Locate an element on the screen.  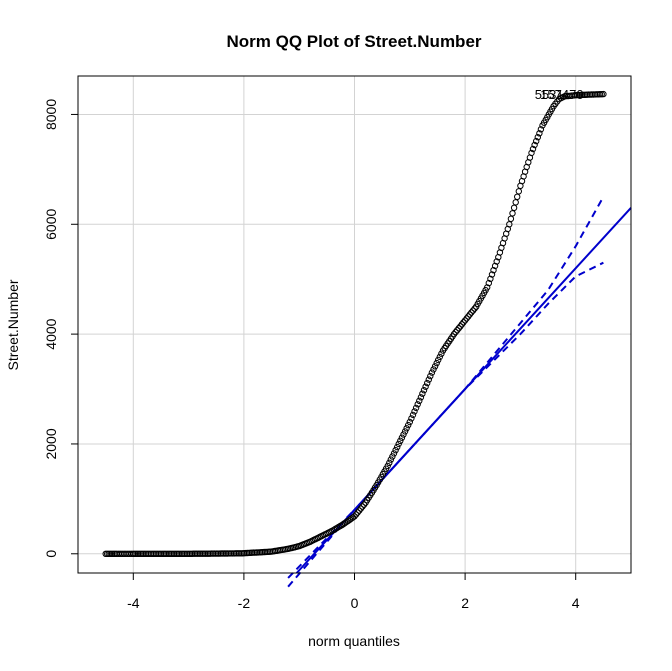
outlier-label: 157470 is located at coordinates (561, 94).